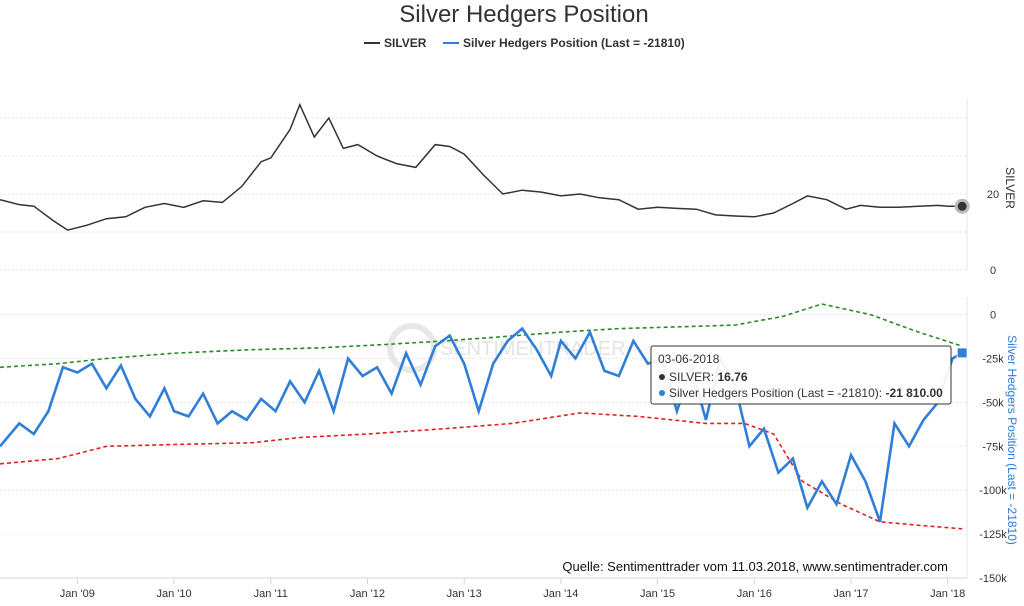  What do you see at coordinates (947, 594) in the screenshot?
I see `x-tick-label: Jan '18` at bounding box center [947, 594].